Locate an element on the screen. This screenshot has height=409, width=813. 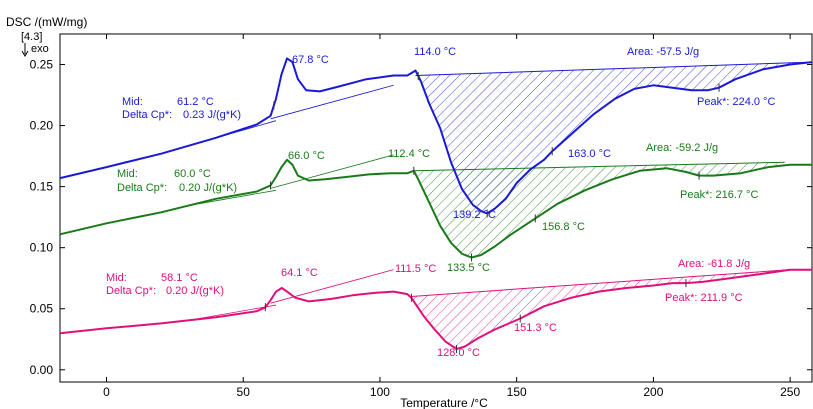
pink-peak-main-label: 128.0 °C is located at coordinates (458, 353).